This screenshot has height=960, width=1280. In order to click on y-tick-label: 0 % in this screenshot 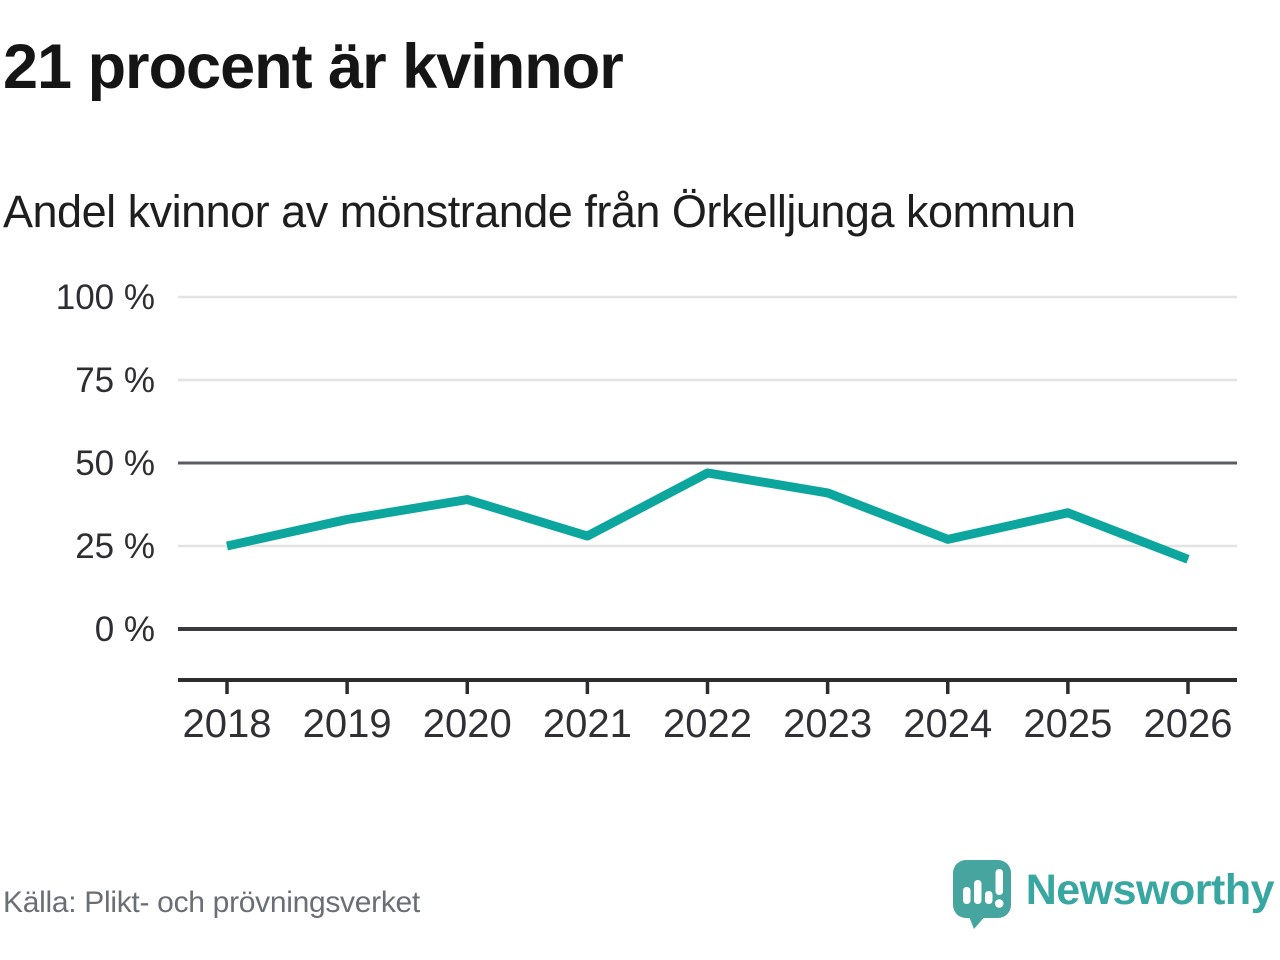, I will do `click(125, 629)`.